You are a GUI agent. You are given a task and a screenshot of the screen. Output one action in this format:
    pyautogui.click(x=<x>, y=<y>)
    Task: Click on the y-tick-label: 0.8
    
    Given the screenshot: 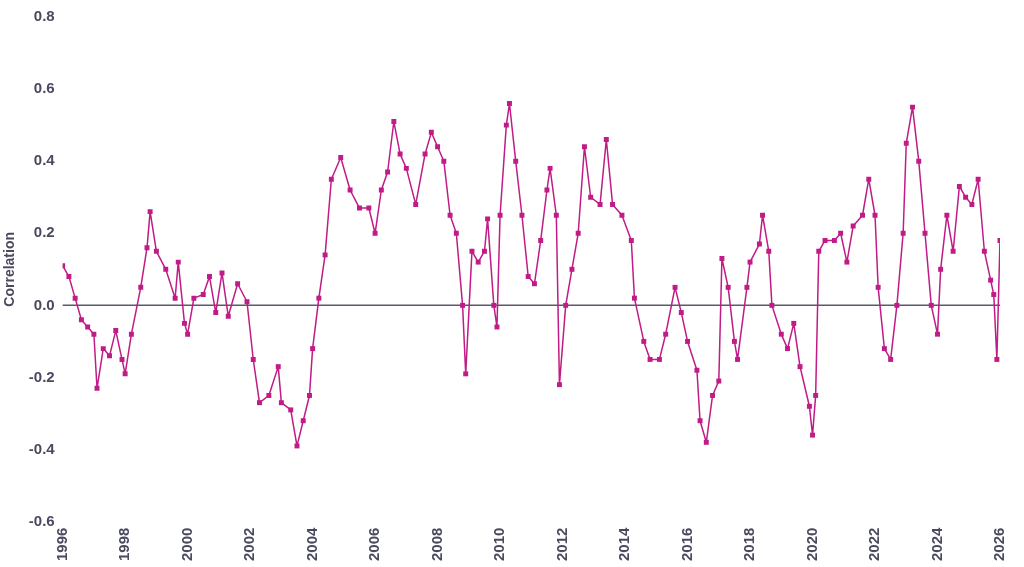 What is the action you would take?
    pyautogui.click(x=44, y=16)
    